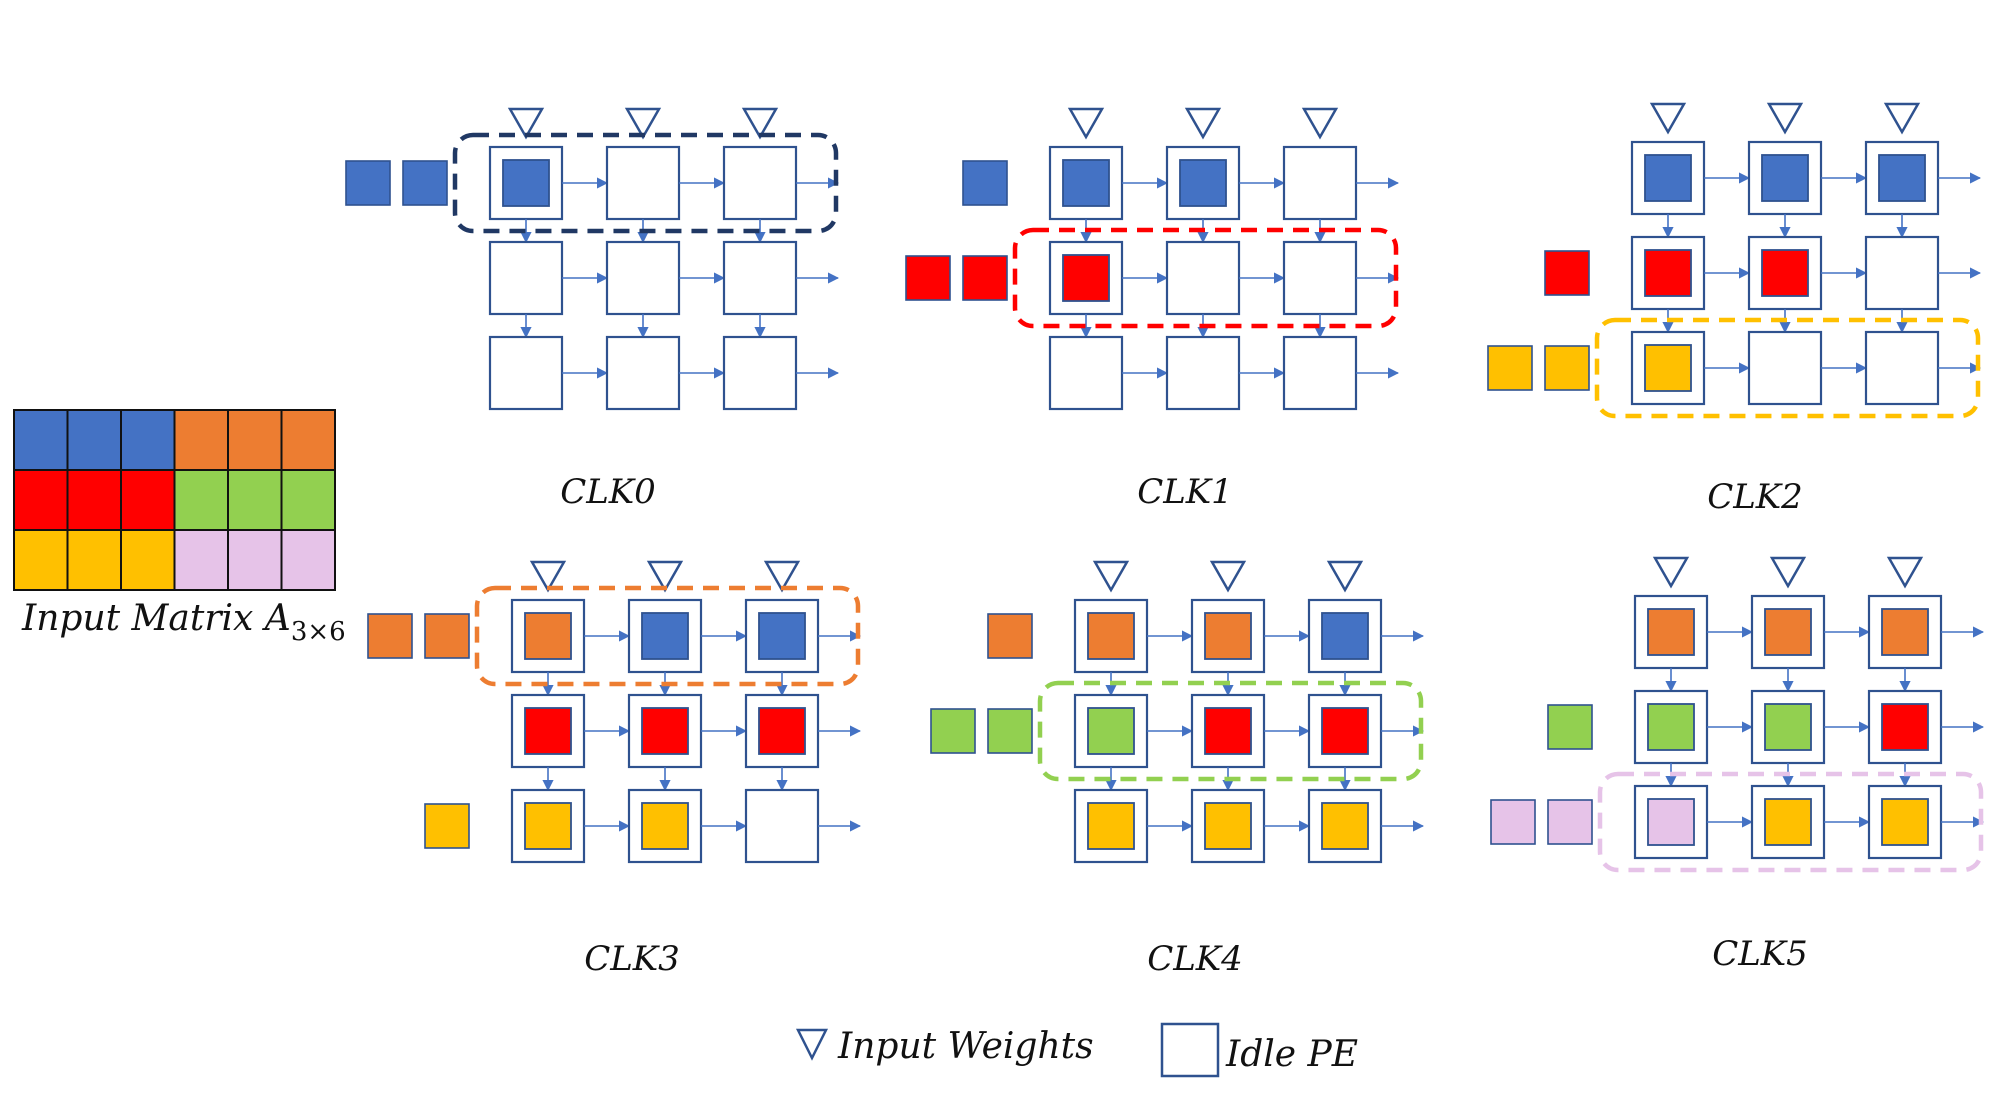 The width and height of the screenshot is (2010, 1115). I want to click on legend: Input Weights Idle PE, so click(1076, 1050).